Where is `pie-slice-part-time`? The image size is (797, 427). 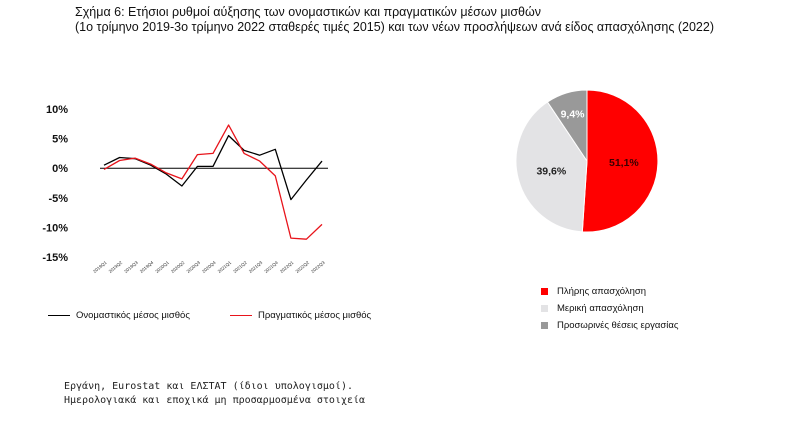
pie-slice-part-time is located at coordinates (551, 167).